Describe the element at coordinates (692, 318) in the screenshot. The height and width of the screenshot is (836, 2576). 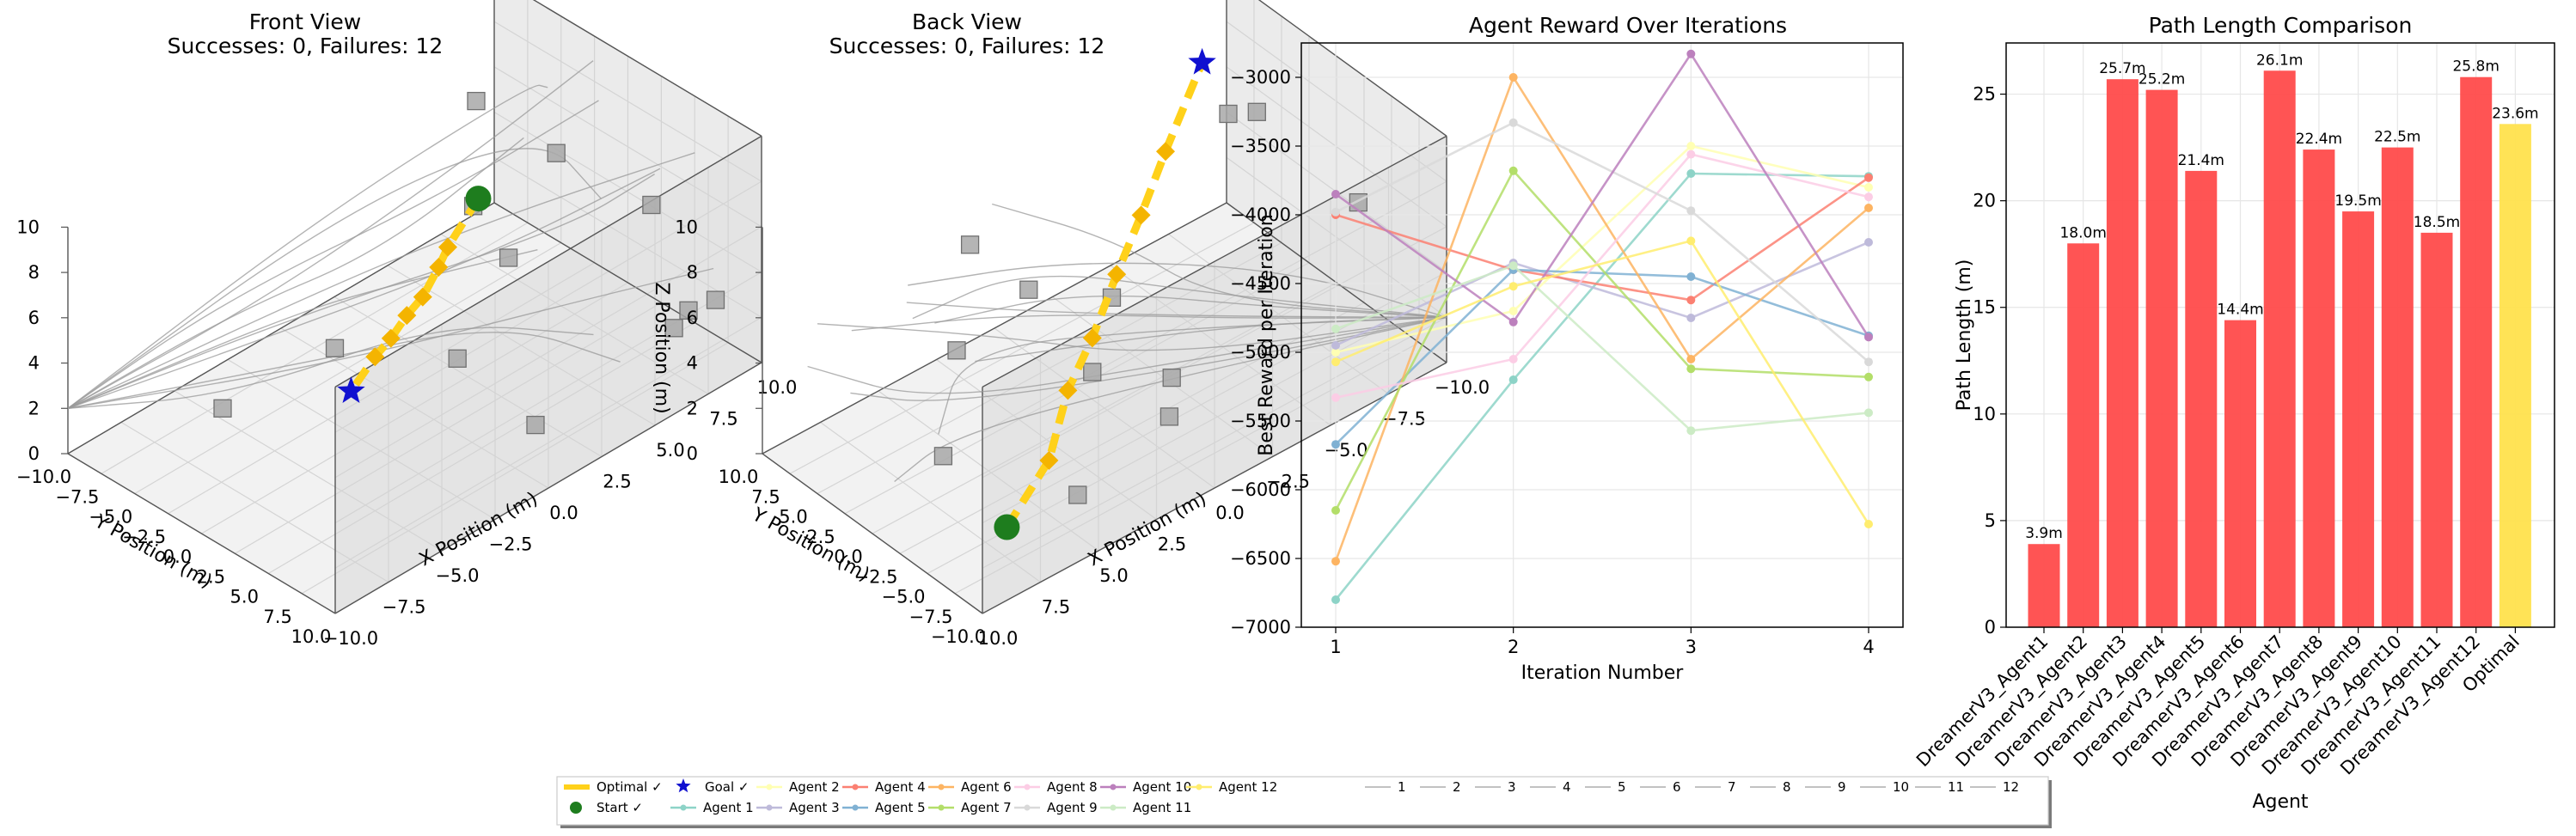
I see `back-z-tick-label: 6` at that location.